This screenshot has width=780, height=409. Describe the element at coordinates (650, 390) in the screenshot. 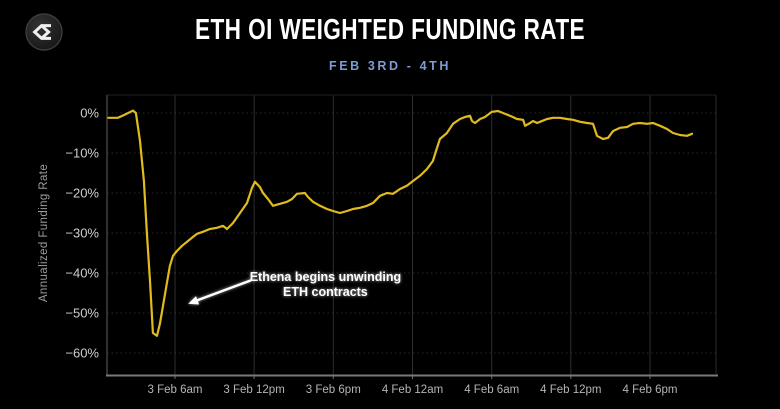

I see `x-tick-label: 4 Feb 6pm` at that location.